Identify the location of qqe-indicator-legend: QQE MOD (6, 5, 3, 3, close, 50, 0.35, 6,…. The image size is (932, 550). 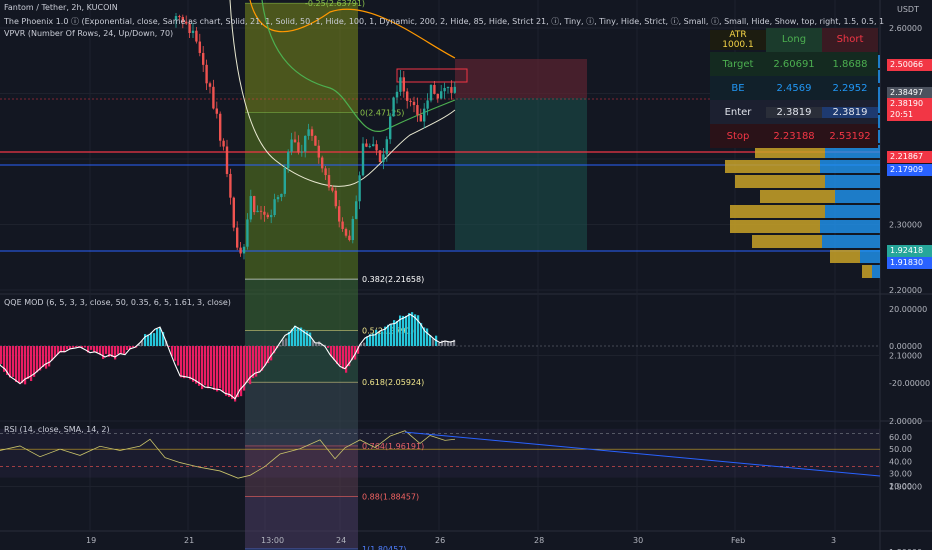
(117, 302).